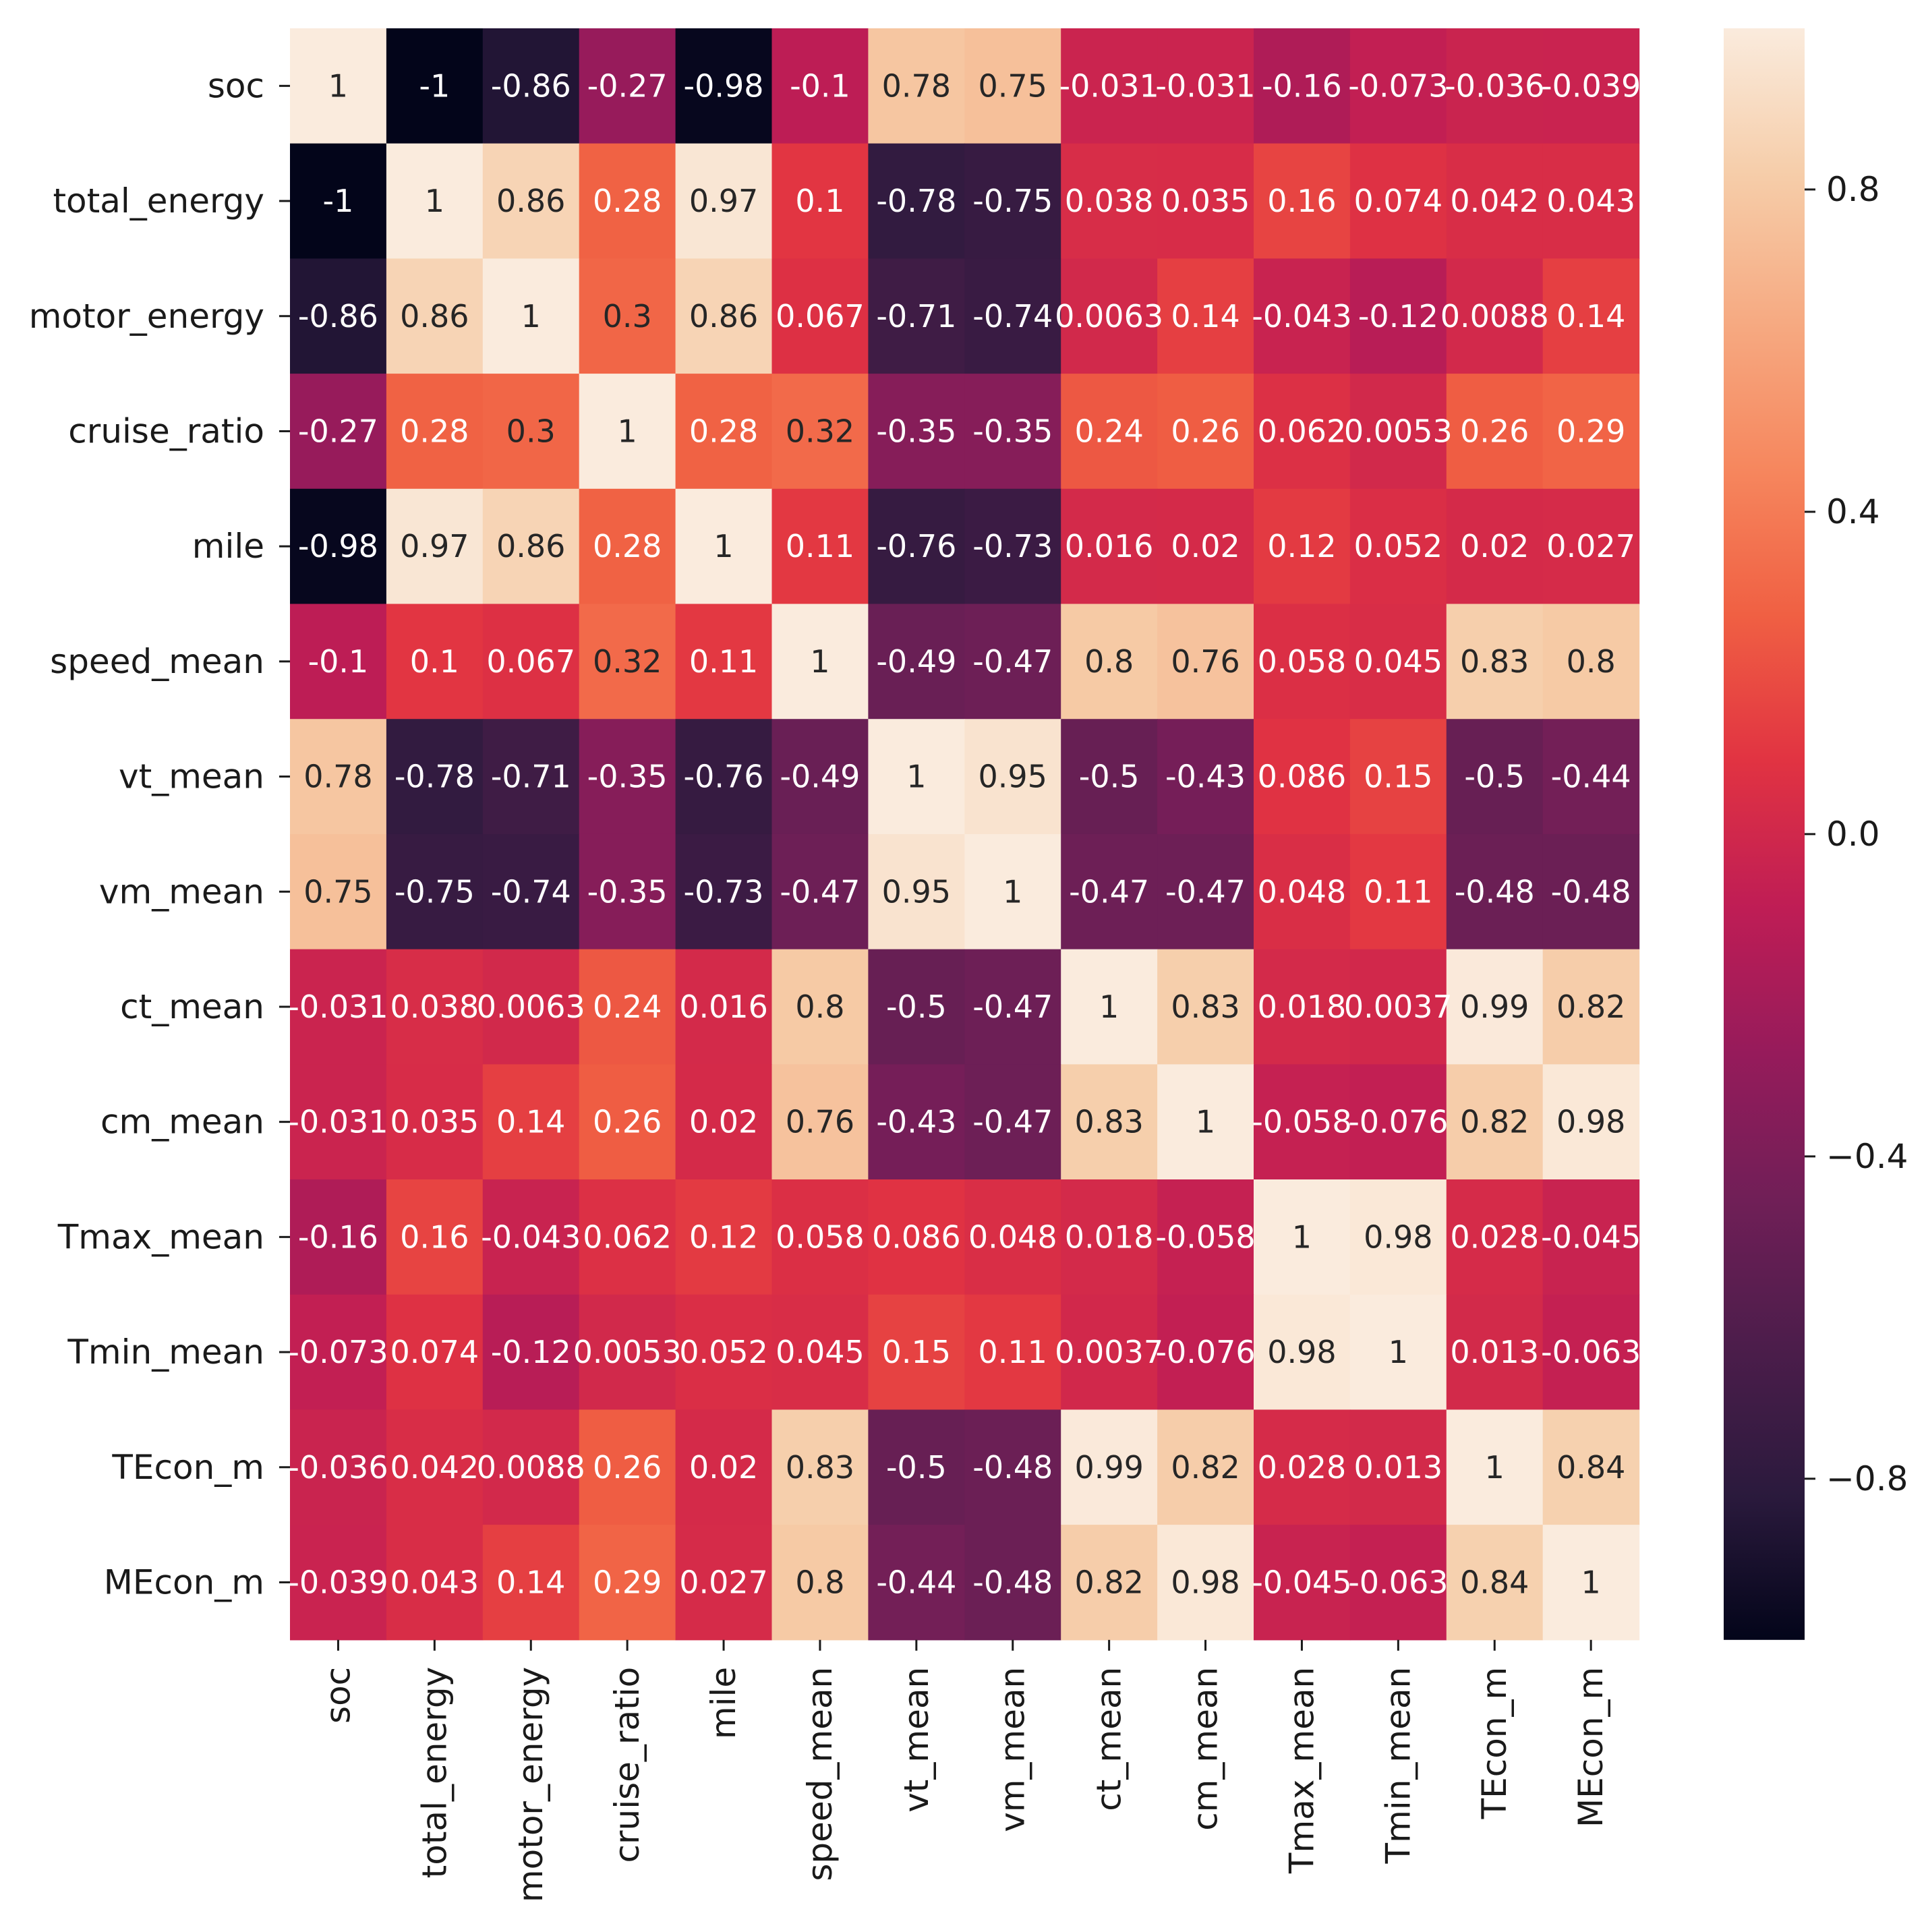 The width and height of the screenshot is (1926, 1932). What do you see at coordinates (916, 201) in the screenshot?
I see `heatmap-cell-total_energy-vt_mean` at bounding box center [916, 201].